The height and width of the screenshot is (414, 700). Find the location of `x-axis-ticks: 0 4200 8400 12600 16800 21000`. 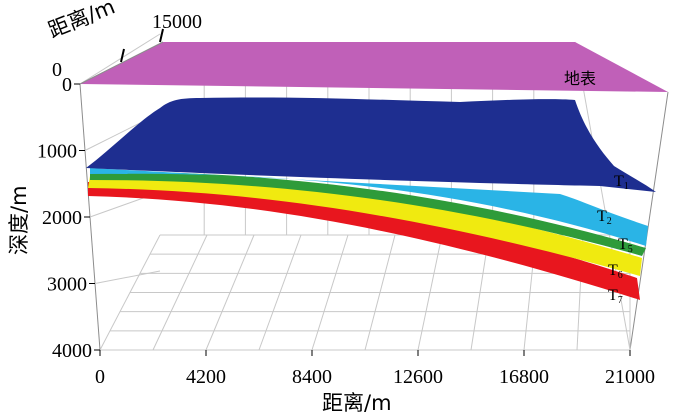

x-axis-ticks: 0 4200 8400 12600 16800 21000 is located at coordinates (375, 369).